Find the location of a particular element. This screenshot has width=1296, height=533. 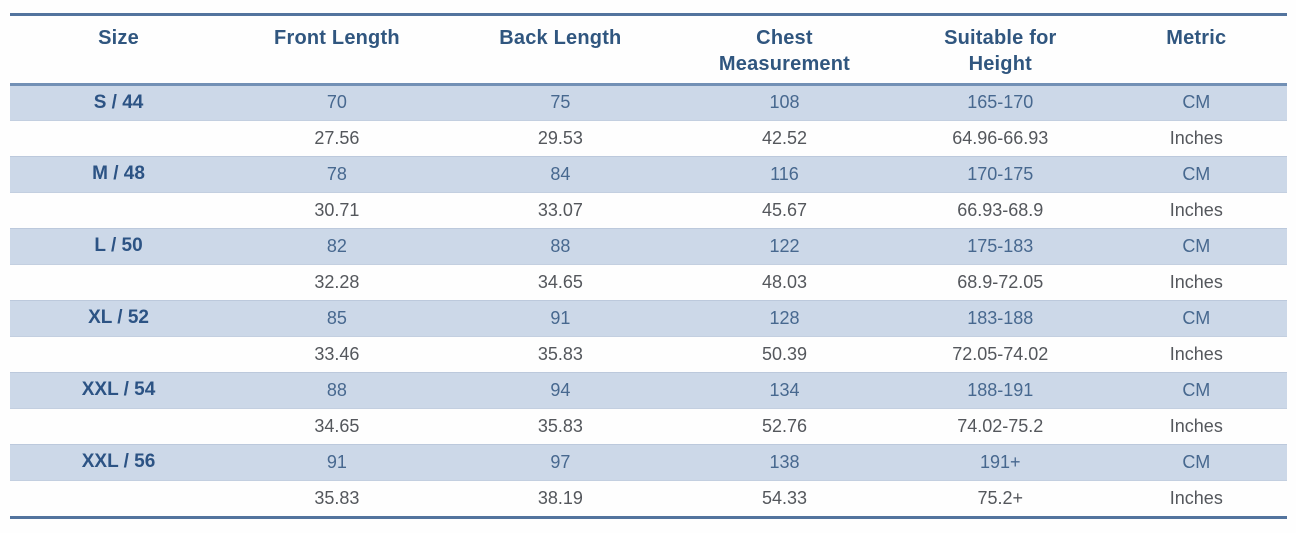

column-header-0: Size is located at coordinates (118, 38).